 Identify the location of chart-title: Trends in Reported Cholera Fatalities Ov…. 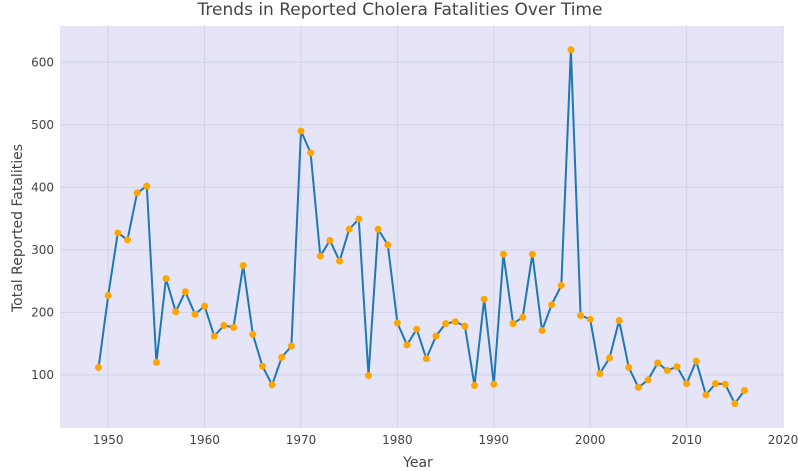
(400, 10).